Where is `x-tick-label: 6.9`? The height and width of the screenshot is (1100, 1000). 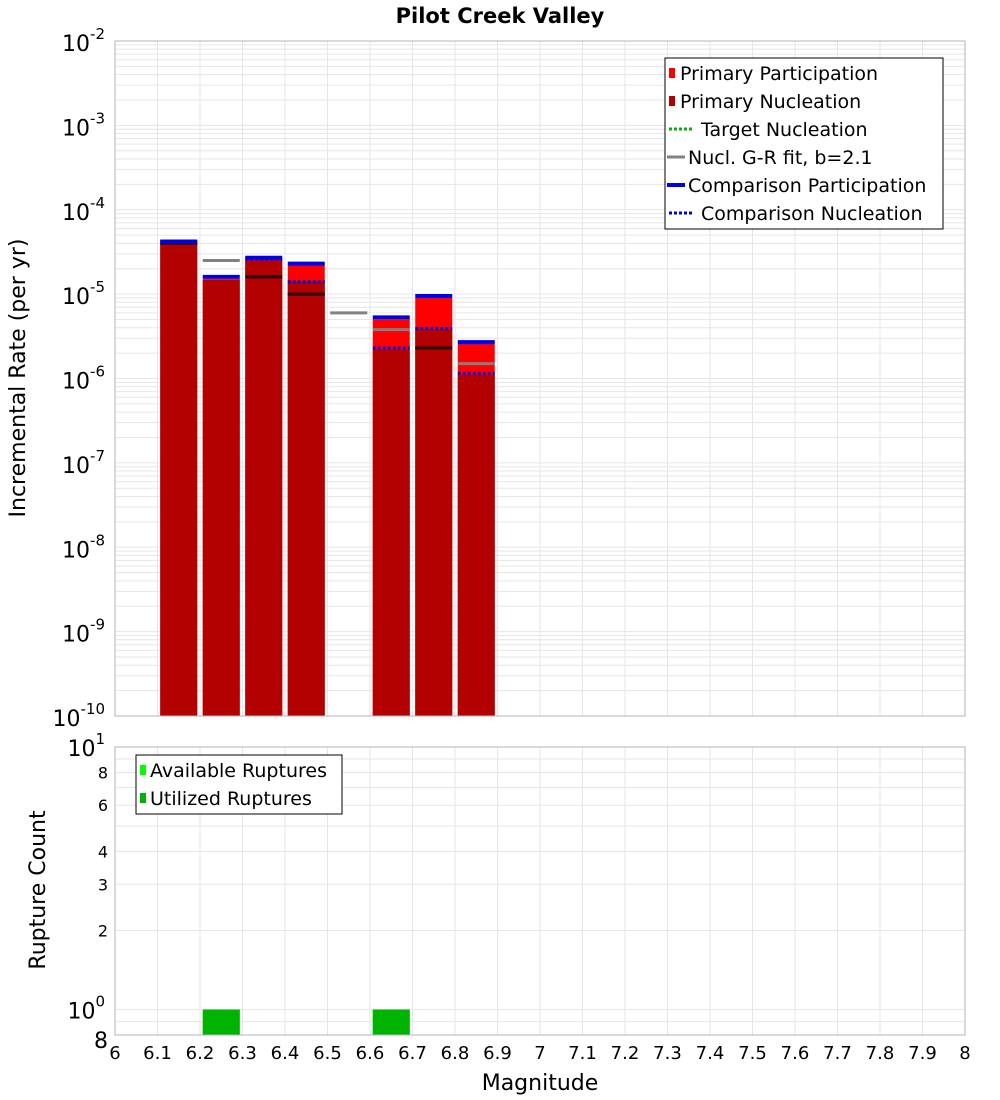 x-tick-label: 6.9 is located at coordinates (497, 1053).